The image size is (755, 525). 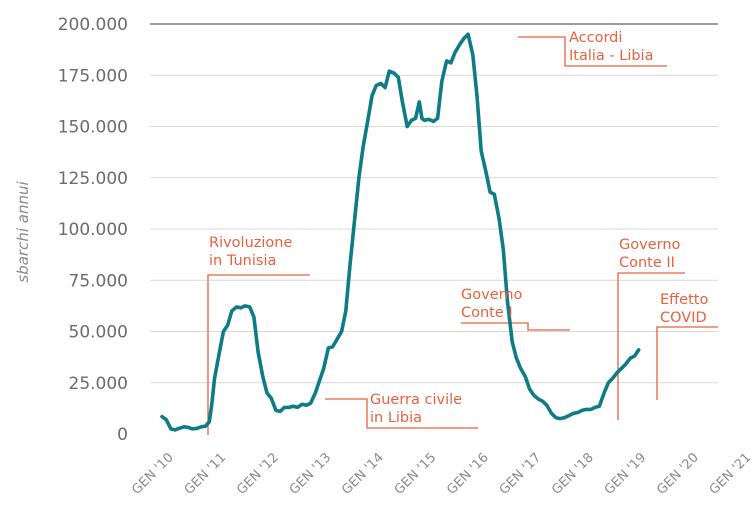 I want to click on annotation-text: Guerra civile, so click(x=416, y=400).